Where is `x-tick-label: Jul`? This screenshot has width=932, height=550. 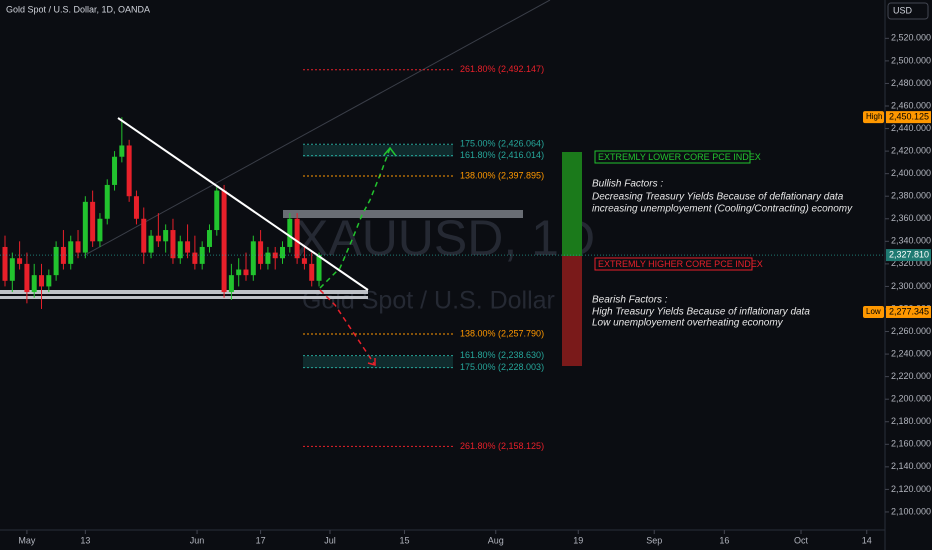 x-tick-label: Jul is located at coordinates (330, 540).